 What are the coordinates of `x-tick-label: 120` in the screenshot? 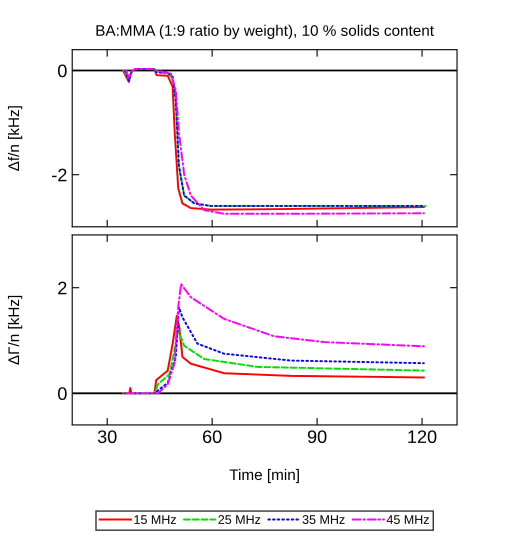 It's located at (422, 437).